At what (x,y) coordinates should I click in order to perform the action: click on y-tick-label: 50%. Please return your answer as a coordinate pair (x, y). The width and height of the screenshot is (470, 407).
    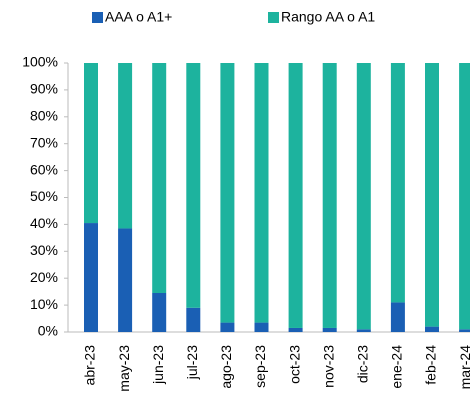
    Looking at the image, I should click on (44, 196).